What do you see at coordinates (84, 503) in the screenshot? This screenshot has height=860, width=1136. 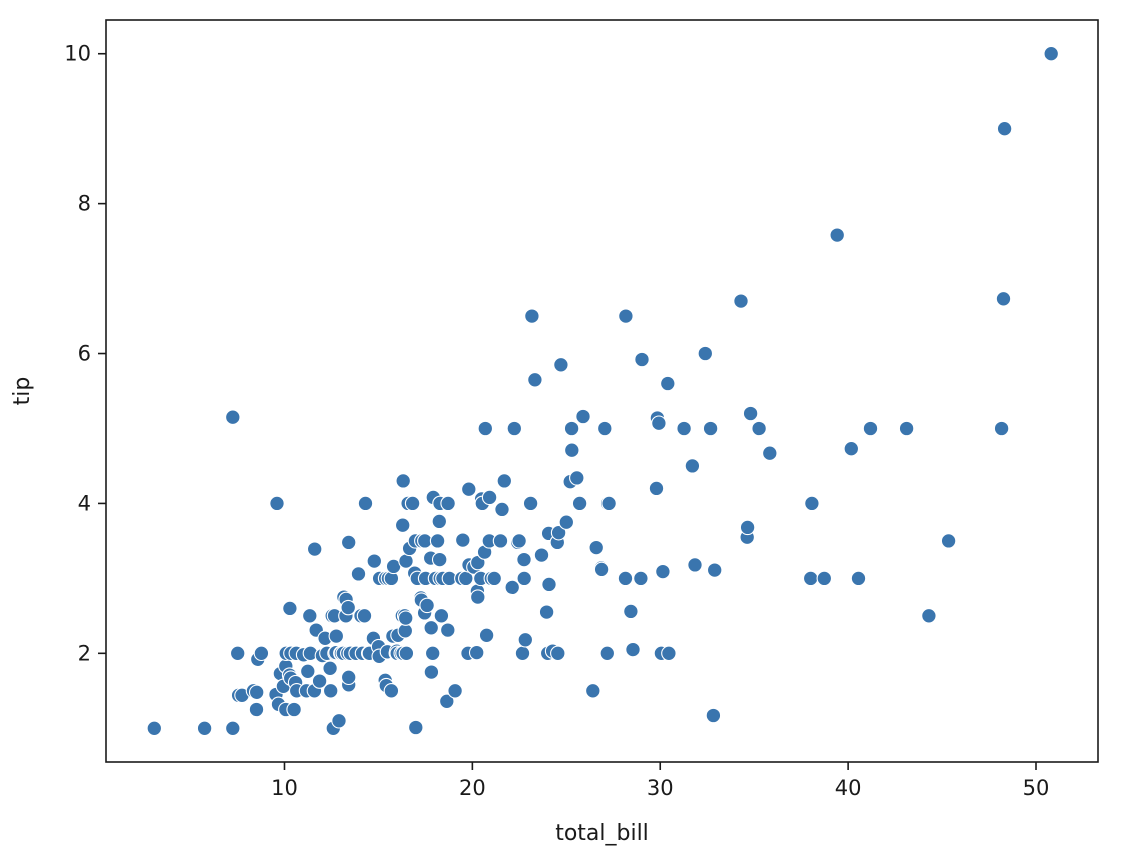 I see `y-tick-label: 4` at bounding box center [84, 503].